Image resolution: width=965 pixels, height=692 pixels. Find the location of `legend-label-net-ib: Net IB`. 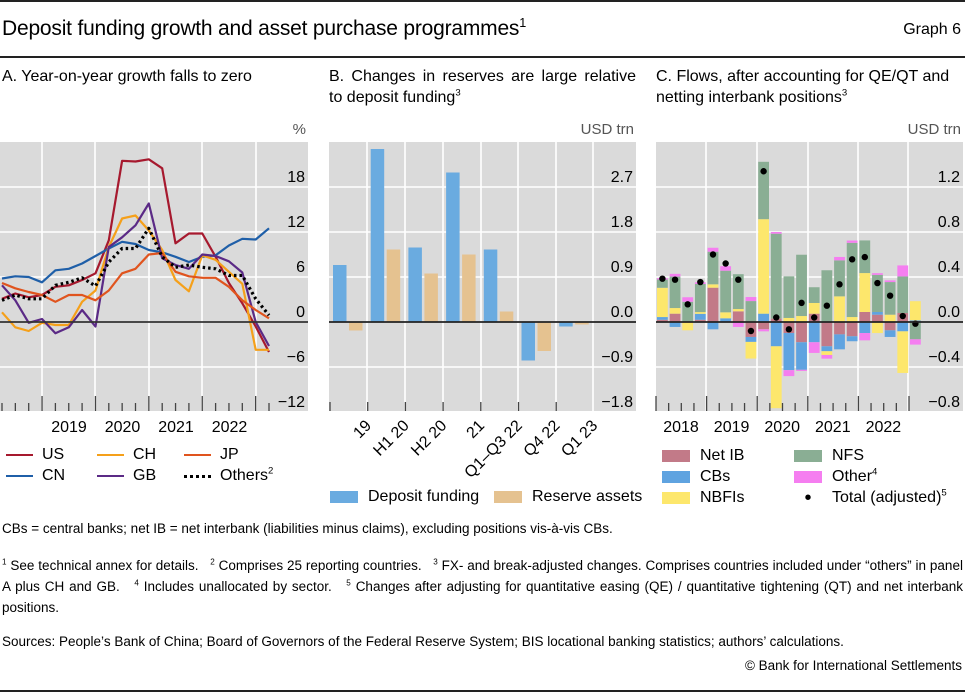

legend-label-net-ib: Net IB is located at coordinates (722, 455).